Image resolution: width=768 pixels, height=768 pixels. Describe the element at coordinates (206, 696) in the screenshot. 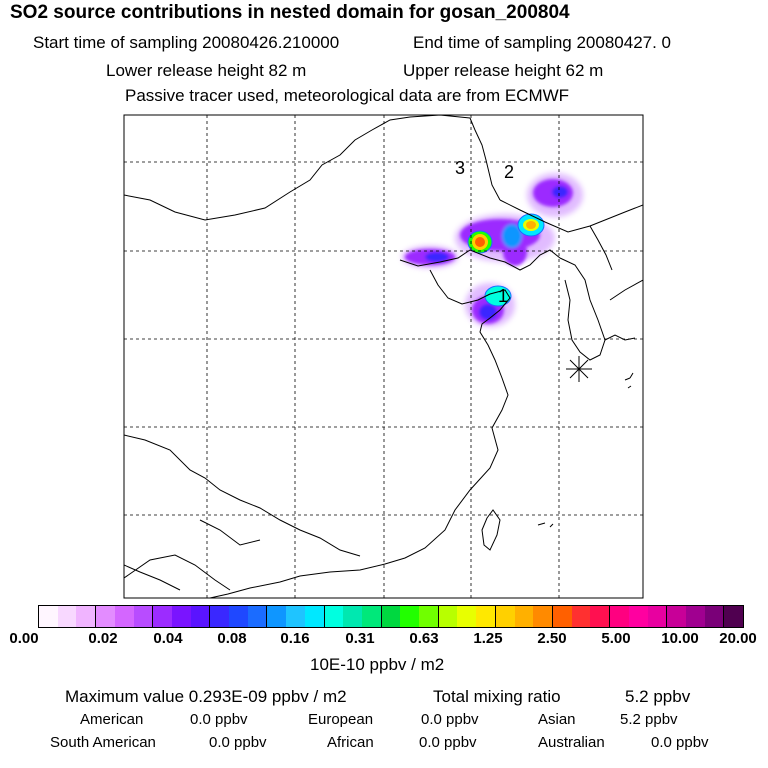

I see `maximum-value: Maximum value 0.293E-09 ppbv / m2` at that location.